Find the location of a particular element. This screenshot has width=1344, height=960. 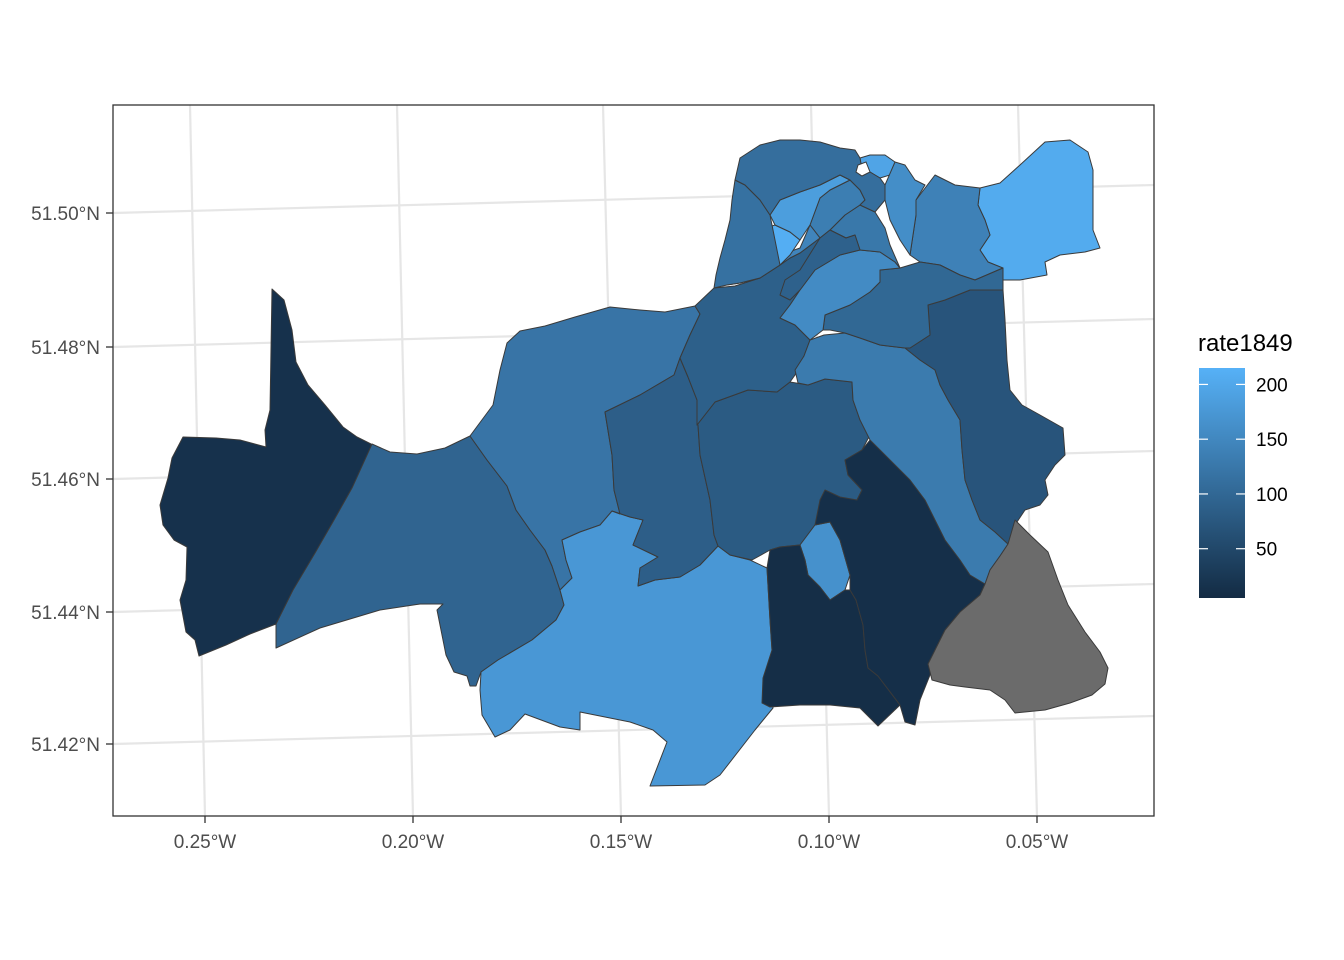

legend-break-label: 100 is located at coordinates (1272, 495).